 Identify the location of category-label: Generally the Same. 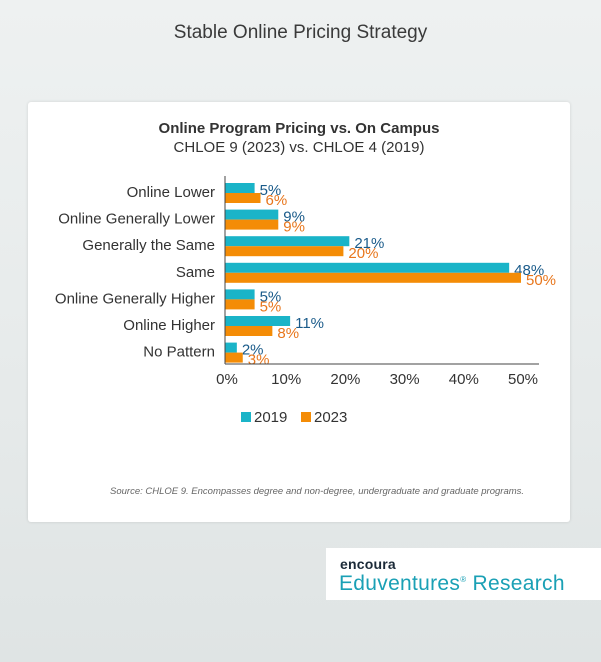
(148, 245).